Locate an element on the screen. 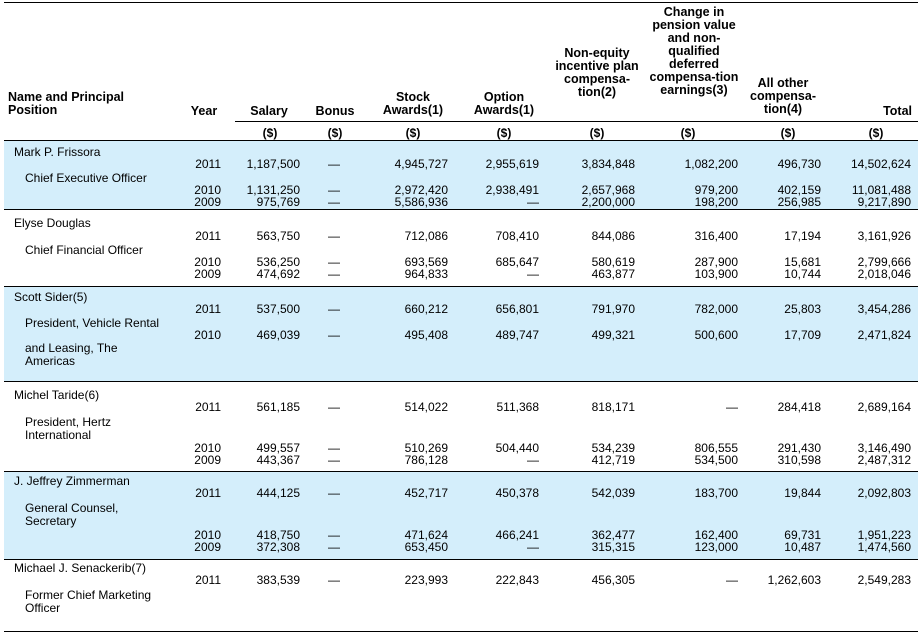  cell-pension: 123,000 is located at coordinates (716, 547).